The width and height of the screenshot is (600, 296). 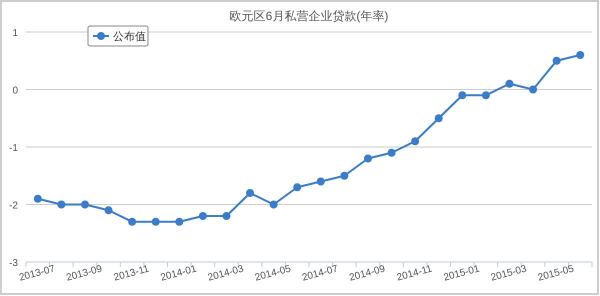 I want to click on x-tick-label: 2014-01, so click(x=178, y=273).